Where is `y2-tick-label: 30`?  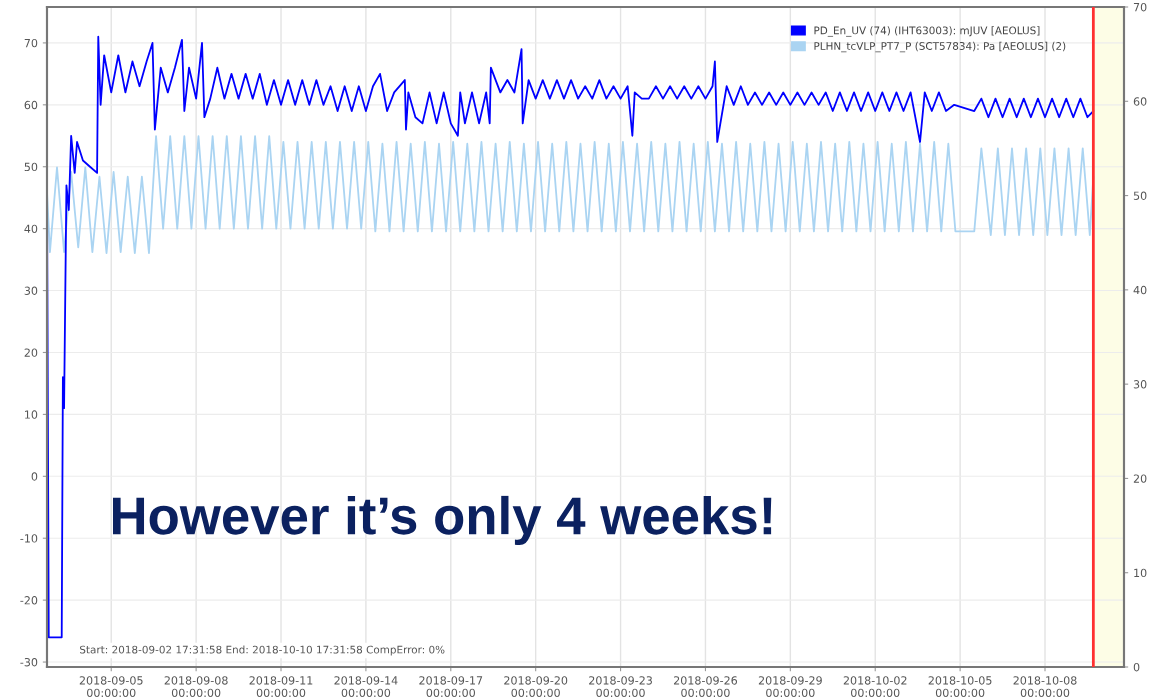
y2-tick-label: 30 is located at coordinates (1140, 384).